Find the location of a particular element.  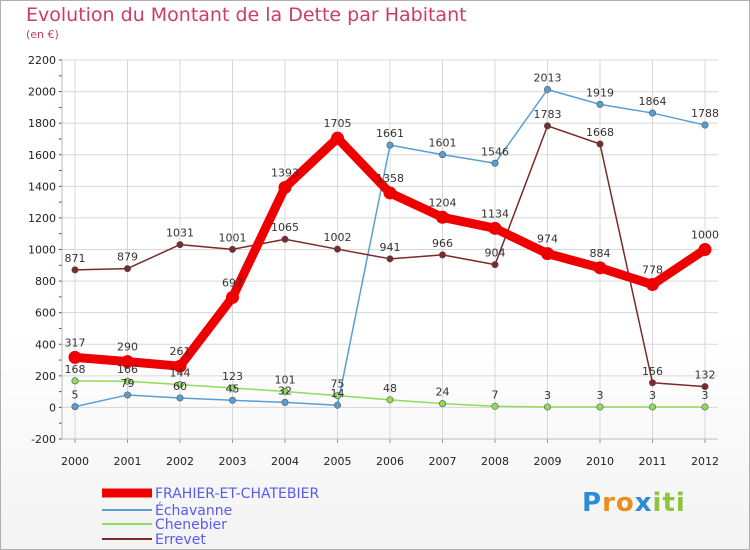

data-label-echavanne: 1864 is located at coordinates (653, 101).